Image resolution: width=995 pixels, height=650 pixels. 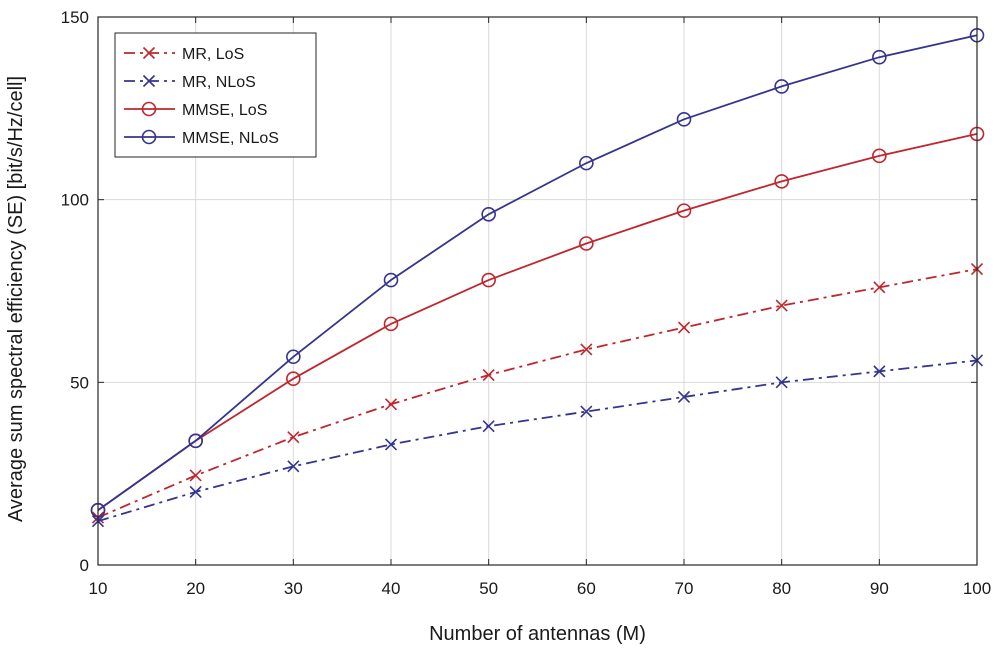 What do you see at coordinates (75, 17) in the screenshot?
I see `y-tick-label: 150` at bounding box center [75, 17].